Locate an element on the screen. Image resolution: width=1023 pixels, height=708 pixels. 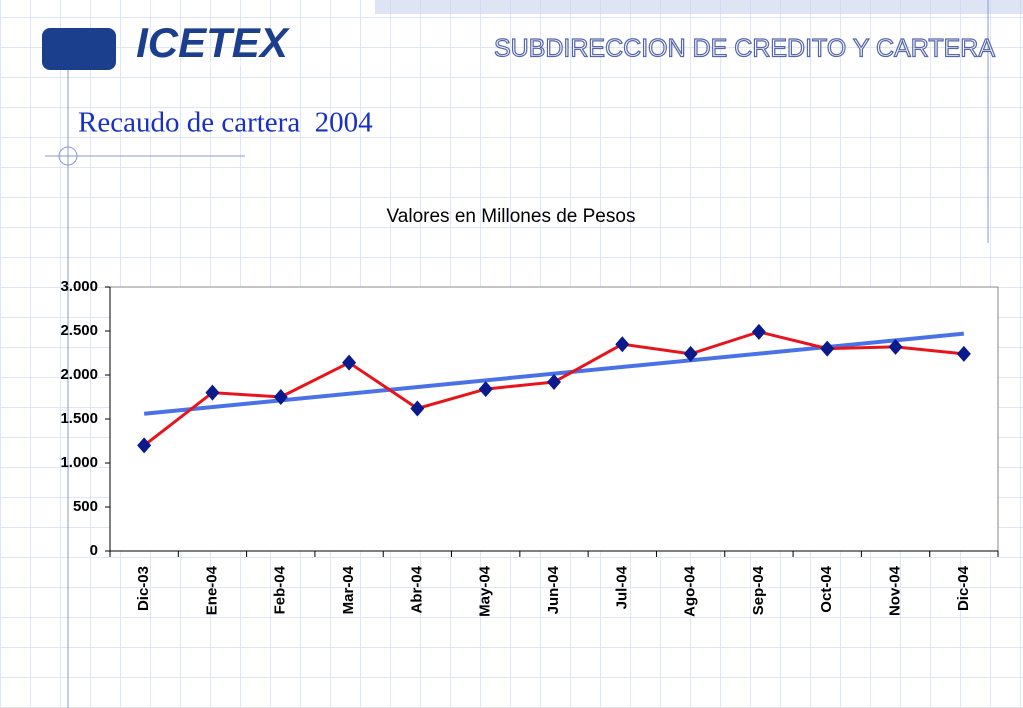
x-tick-label: Ago-04 is located at coordinates (690, 590).